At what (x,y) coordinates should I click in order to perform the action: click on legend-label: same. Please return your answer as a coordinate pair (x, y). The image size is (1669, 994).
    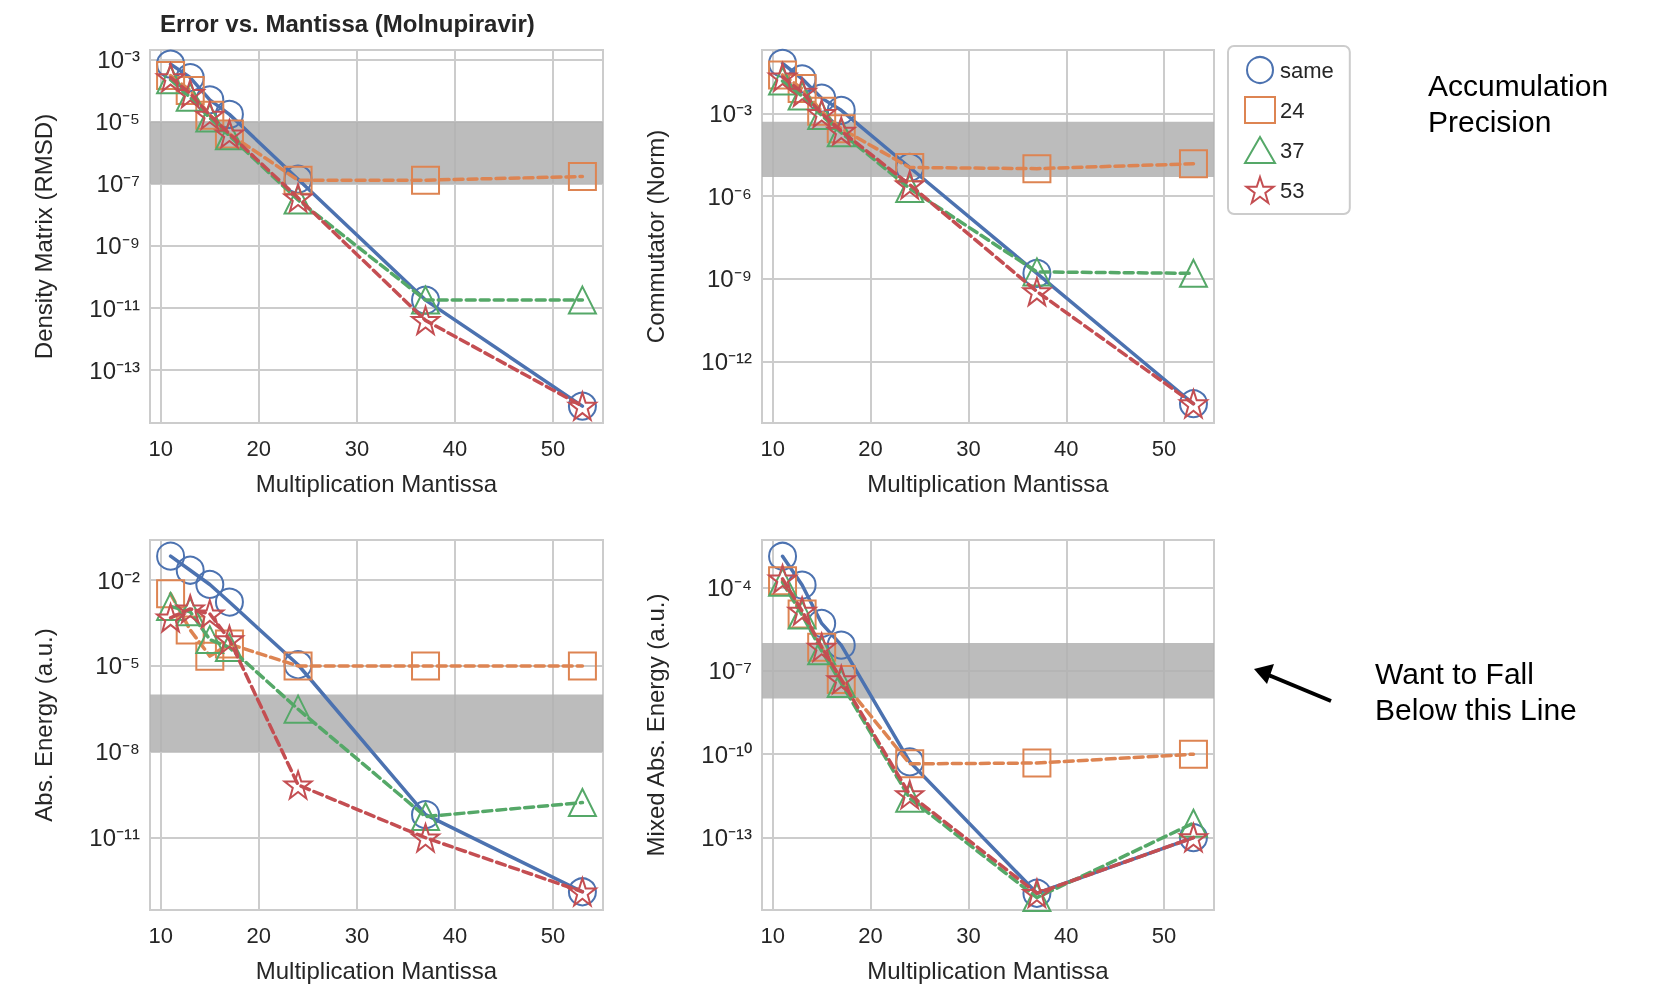
    Looking at the image, I should click on (1307, 70).